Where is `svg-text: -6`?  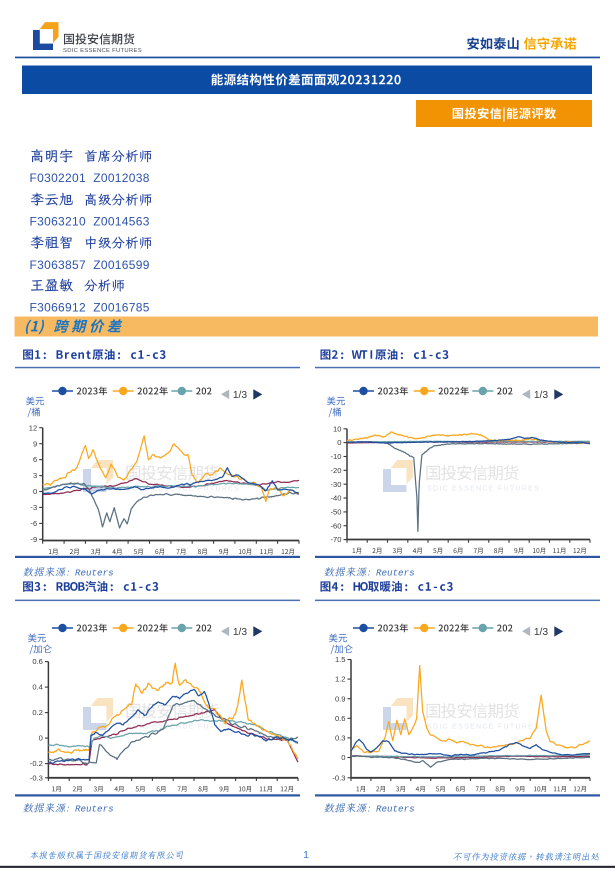 svg-text: -6 is located at coordinates (33, 523).